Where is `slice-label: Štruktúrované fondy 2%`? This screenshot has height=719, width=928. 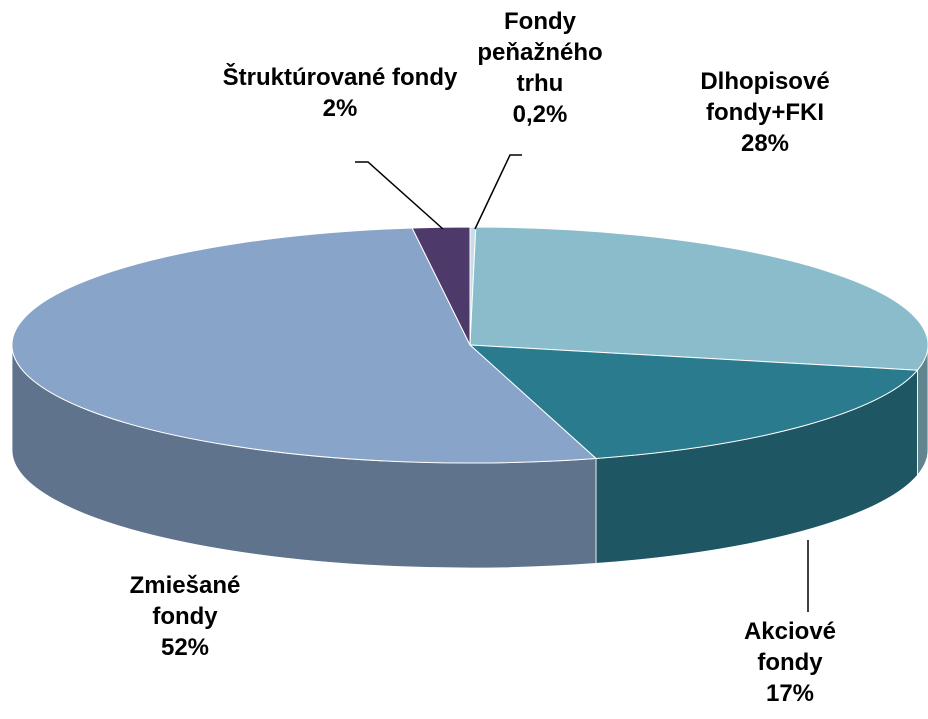 slice-label: Štruktúrované fondy 2% is located at coordinates (340, 93).